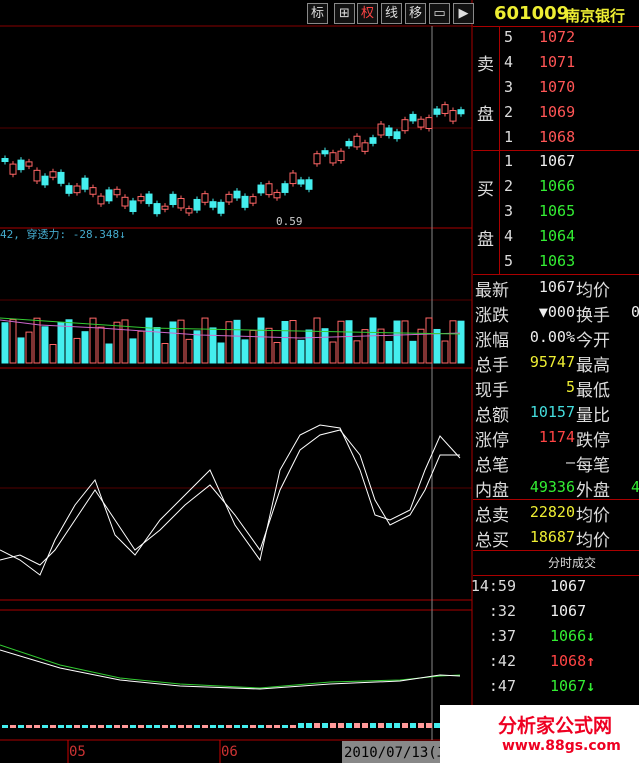 The image size is (639, 763). What do you see at coordinates (439, 13) in the screenshot?
I see `toolbar-button: ▭` at bounding box center [439, 13].